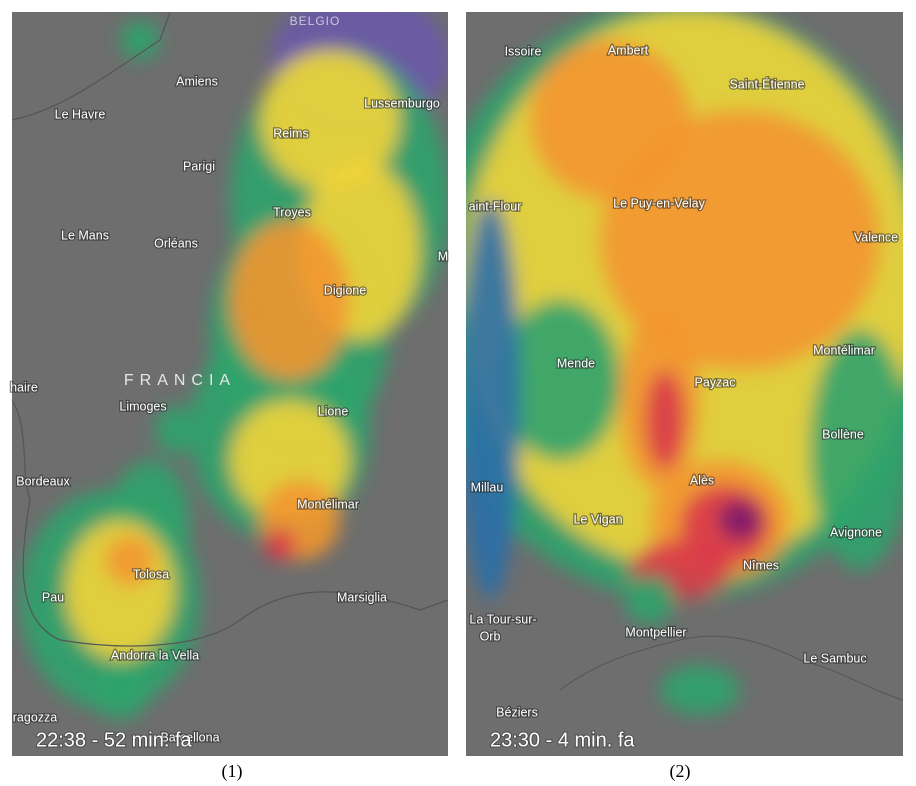  What do you see at coordinates (680, 771) in the screenshot?
I see `caption: (2)` at bounding box center [680, 771].